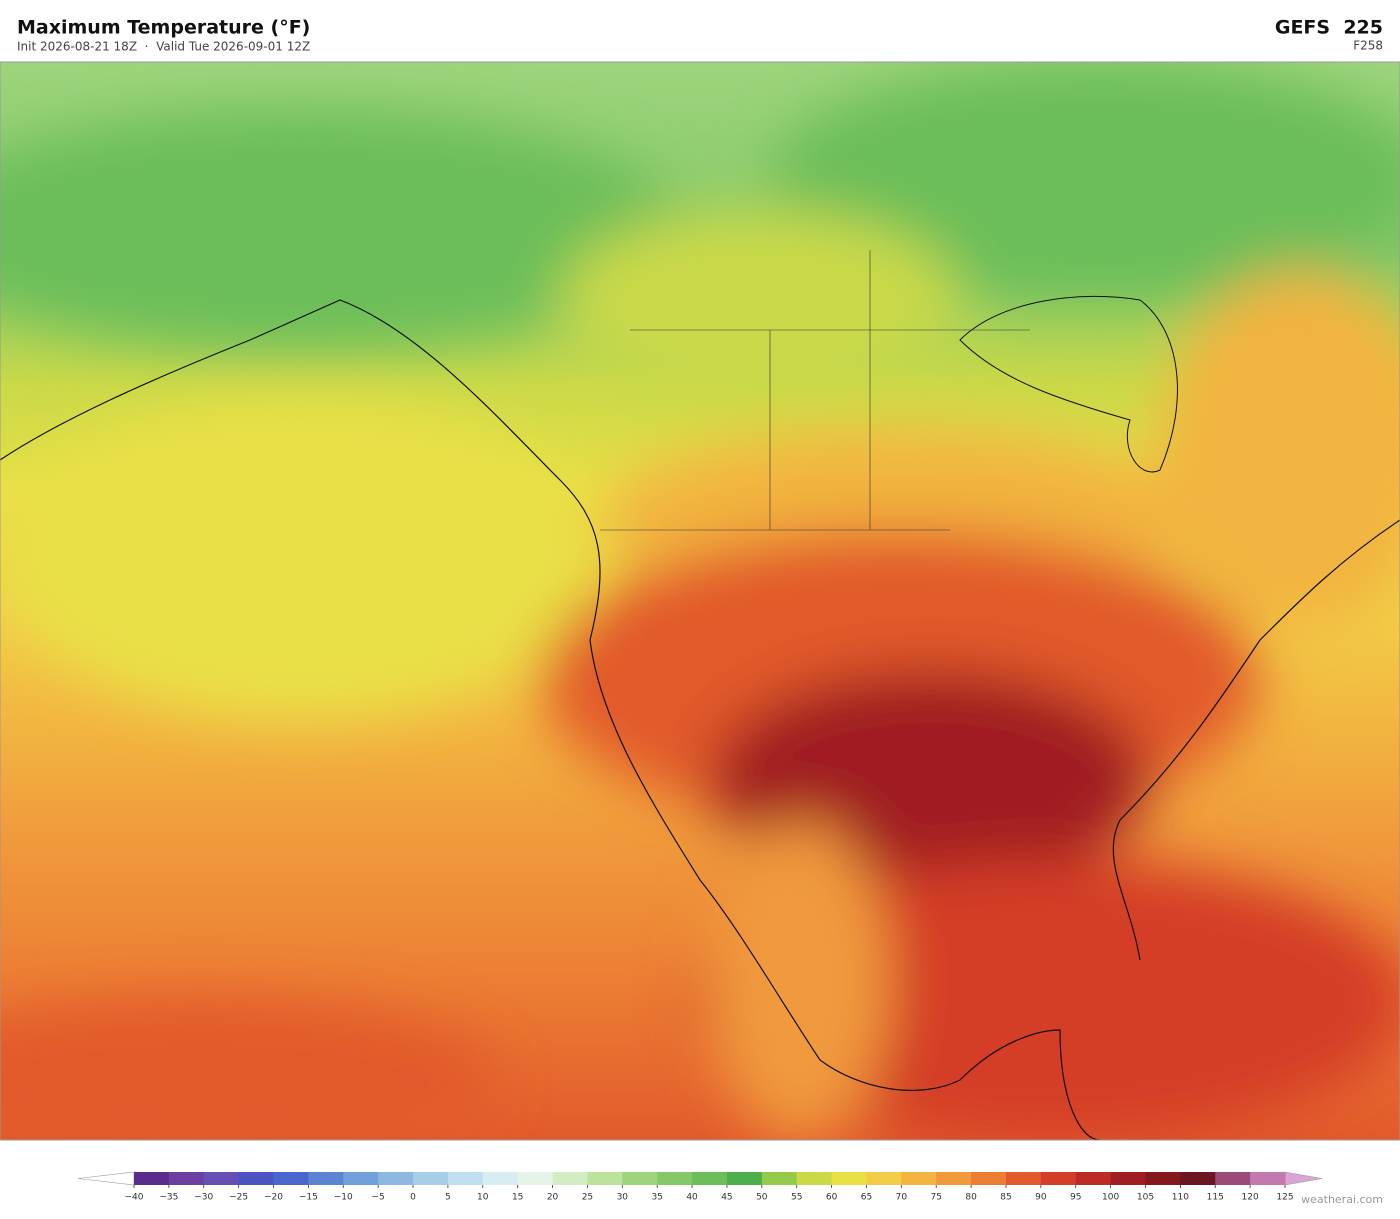  I want to click on colorbar-tick-label: 125, so click(1284, 1198).